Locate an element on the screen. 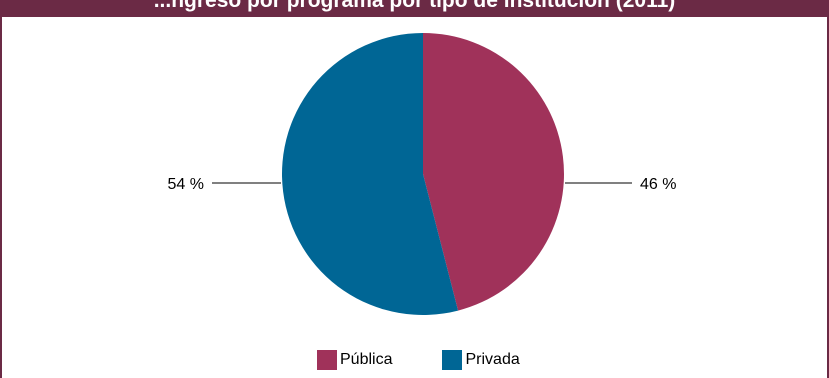 This screenshot has height=378, width=829. legend-item-publica: Pública is located at coordinates (354, 360).